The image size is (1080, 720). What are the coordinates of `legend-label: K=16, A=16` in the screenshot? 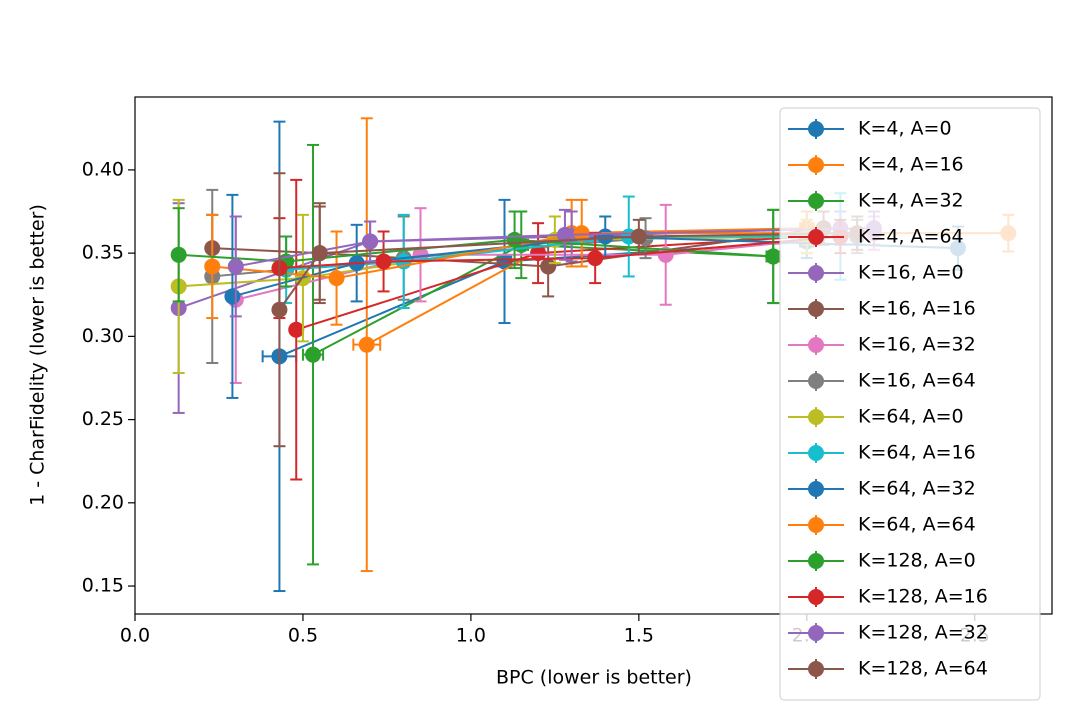 It's located at (917, 309).